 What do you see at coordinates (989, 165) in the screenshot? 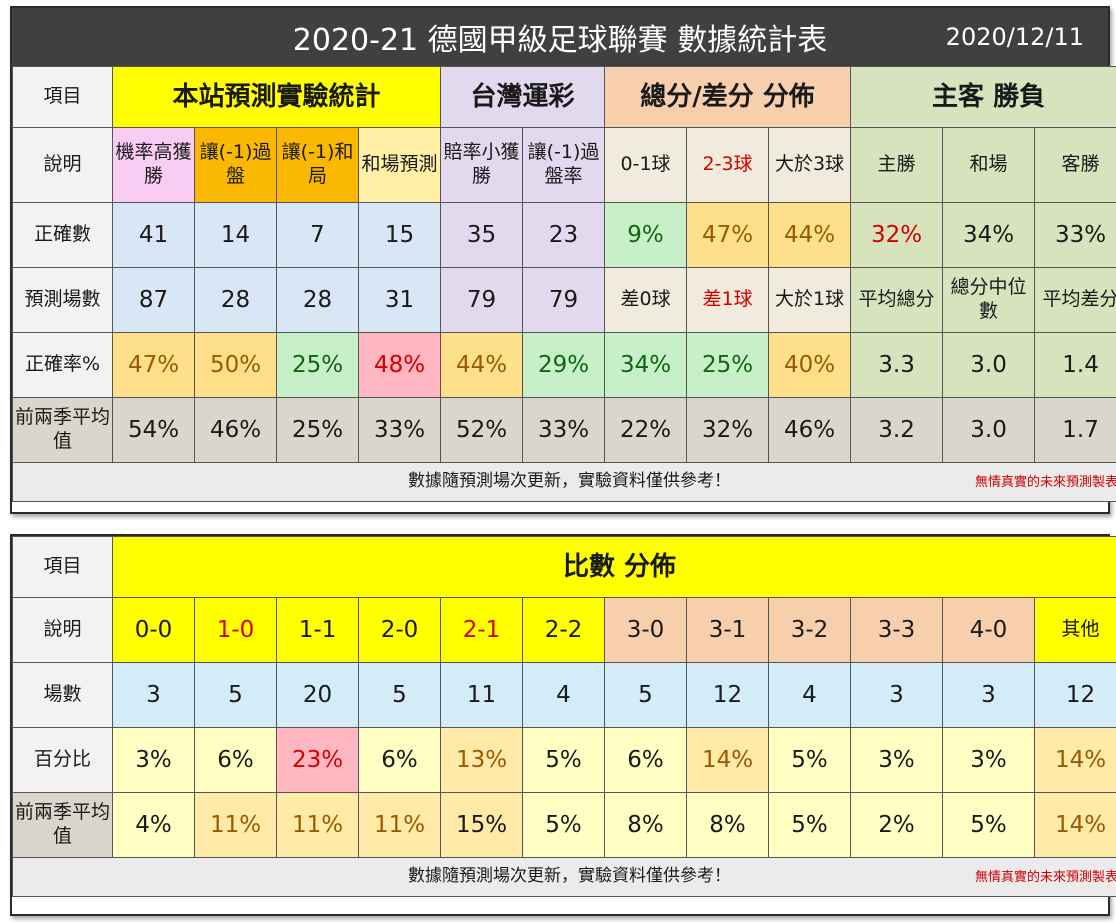
I see `table-cell: 和場` at bounding box center [989, 165].